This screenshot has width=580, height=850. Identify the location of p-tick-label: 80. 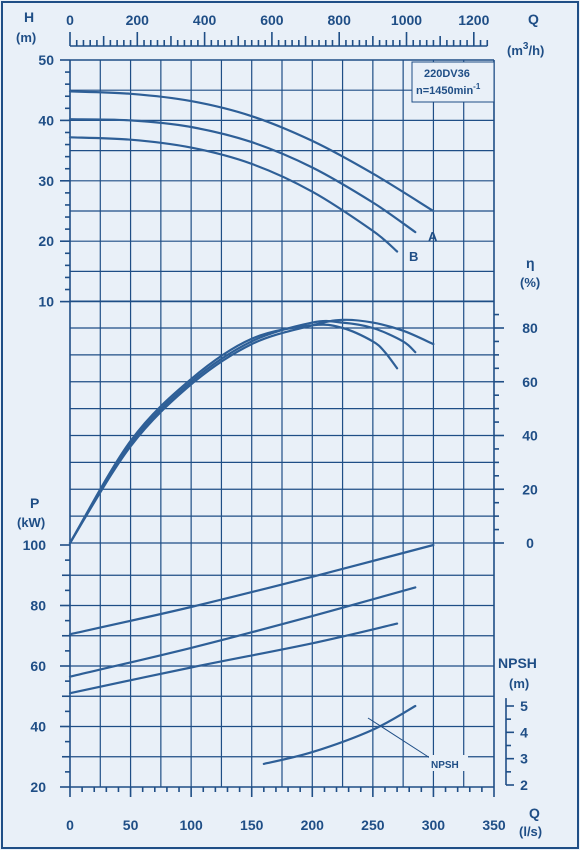
(38, 606).